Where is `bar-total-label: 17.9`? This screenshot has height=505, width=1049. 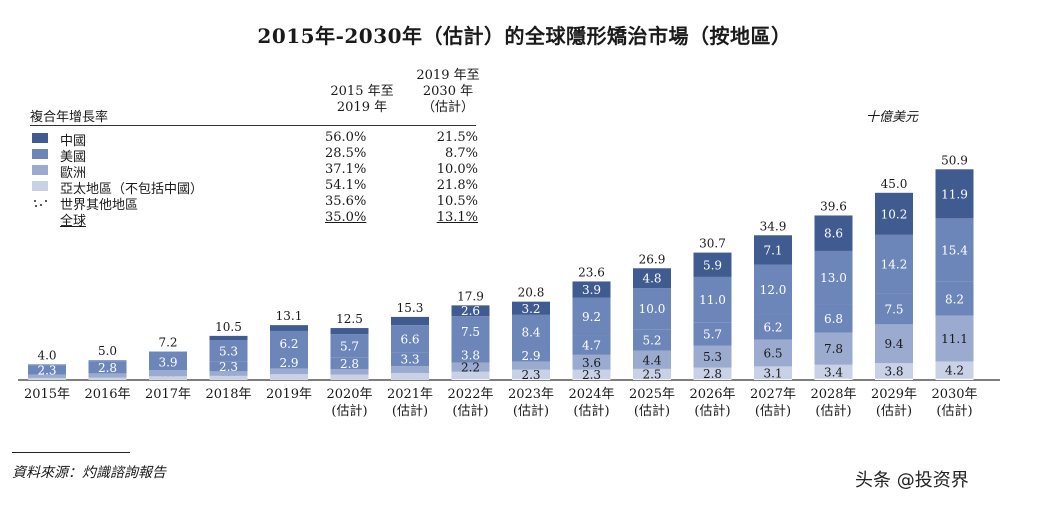
bar-total-label: 17.9 is located at coordinates (470, 296).